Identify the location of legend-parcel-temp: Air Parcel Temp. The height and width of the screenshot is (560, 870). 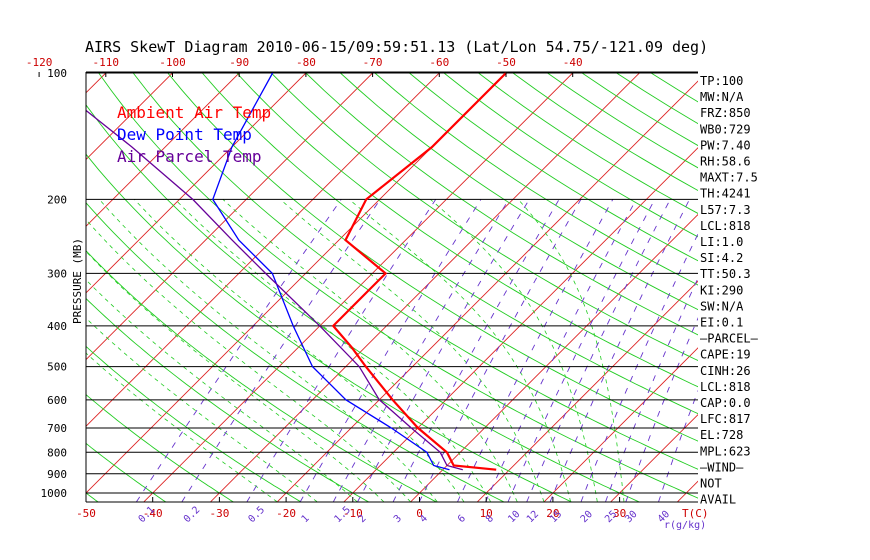
(189, 156).